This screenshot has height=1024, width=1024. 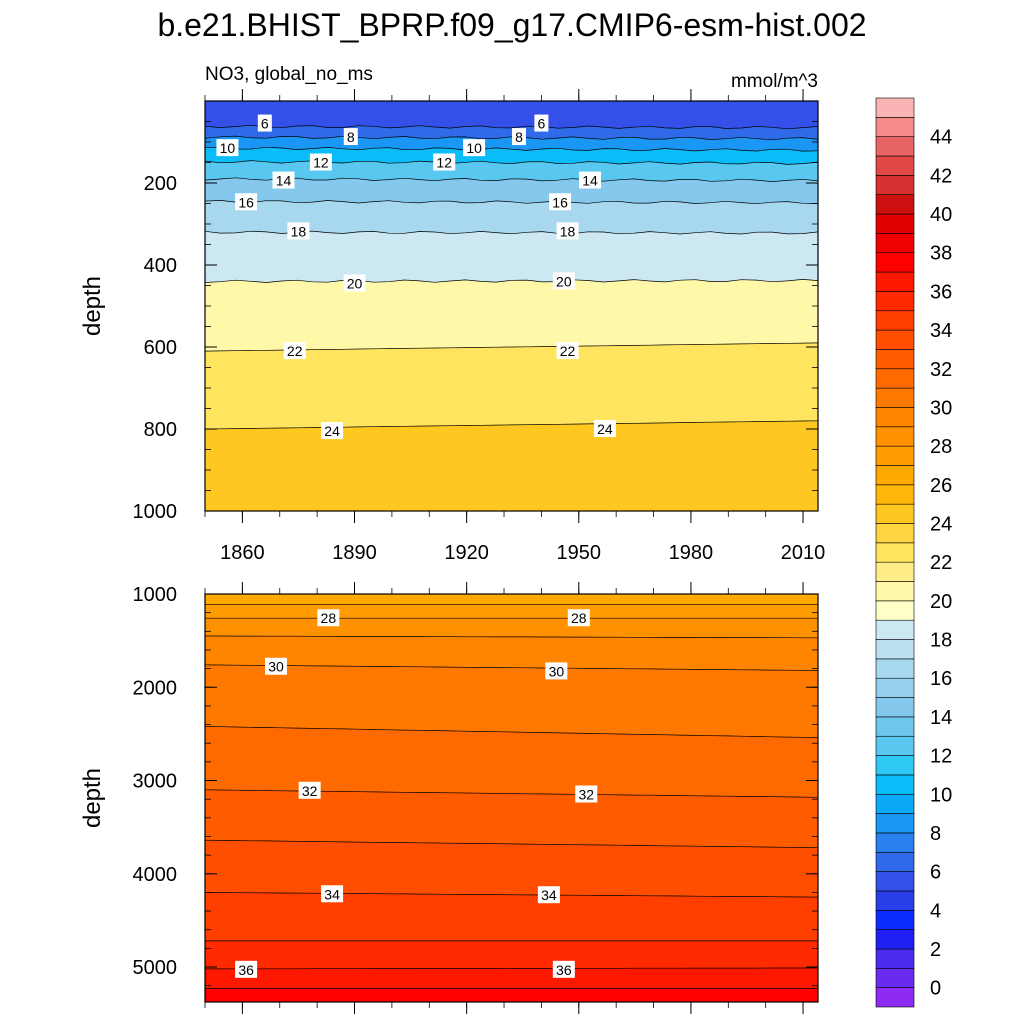 What do you see at coordinates (941, 718) in the screenshot?
I see `colorbar-label-7: 14` at bounding box center [941, 718].